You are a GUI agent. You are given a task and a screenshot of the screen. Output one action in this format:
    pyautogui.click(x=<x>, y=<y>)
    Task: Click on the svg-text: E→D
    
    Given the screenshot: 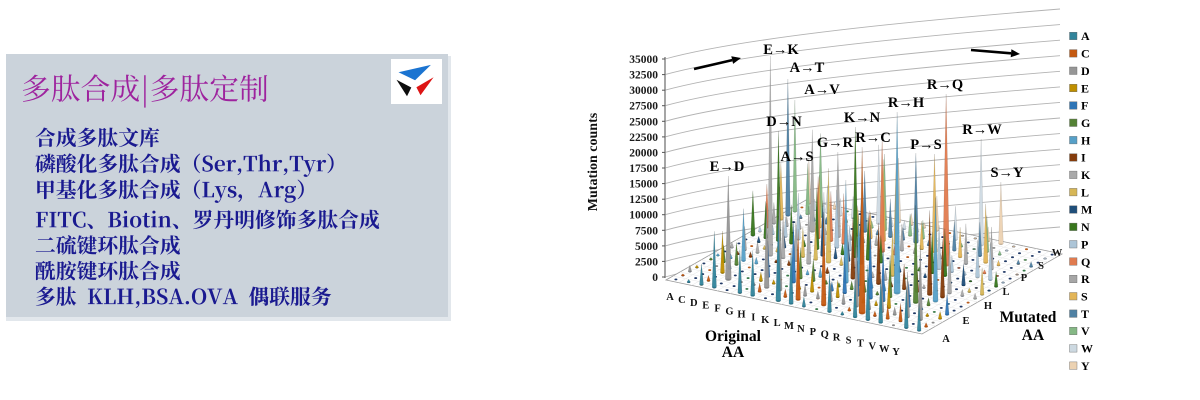 What is the action you would take?
    pyautogui.click(x=727, y=167)
    